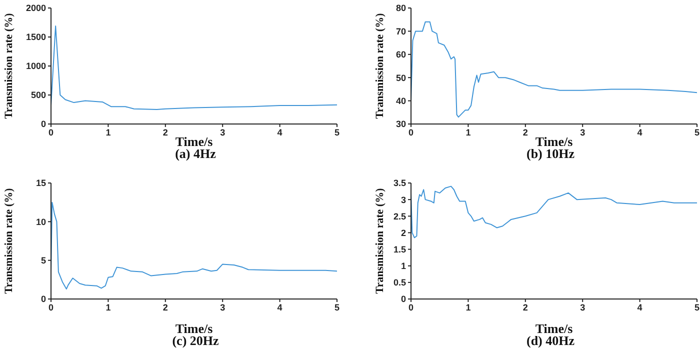 This screenshot has height=349, width=700. Describe the element at coordinates (401, 55) in the screenshot. I see `y-tick-label: 60` at that location.